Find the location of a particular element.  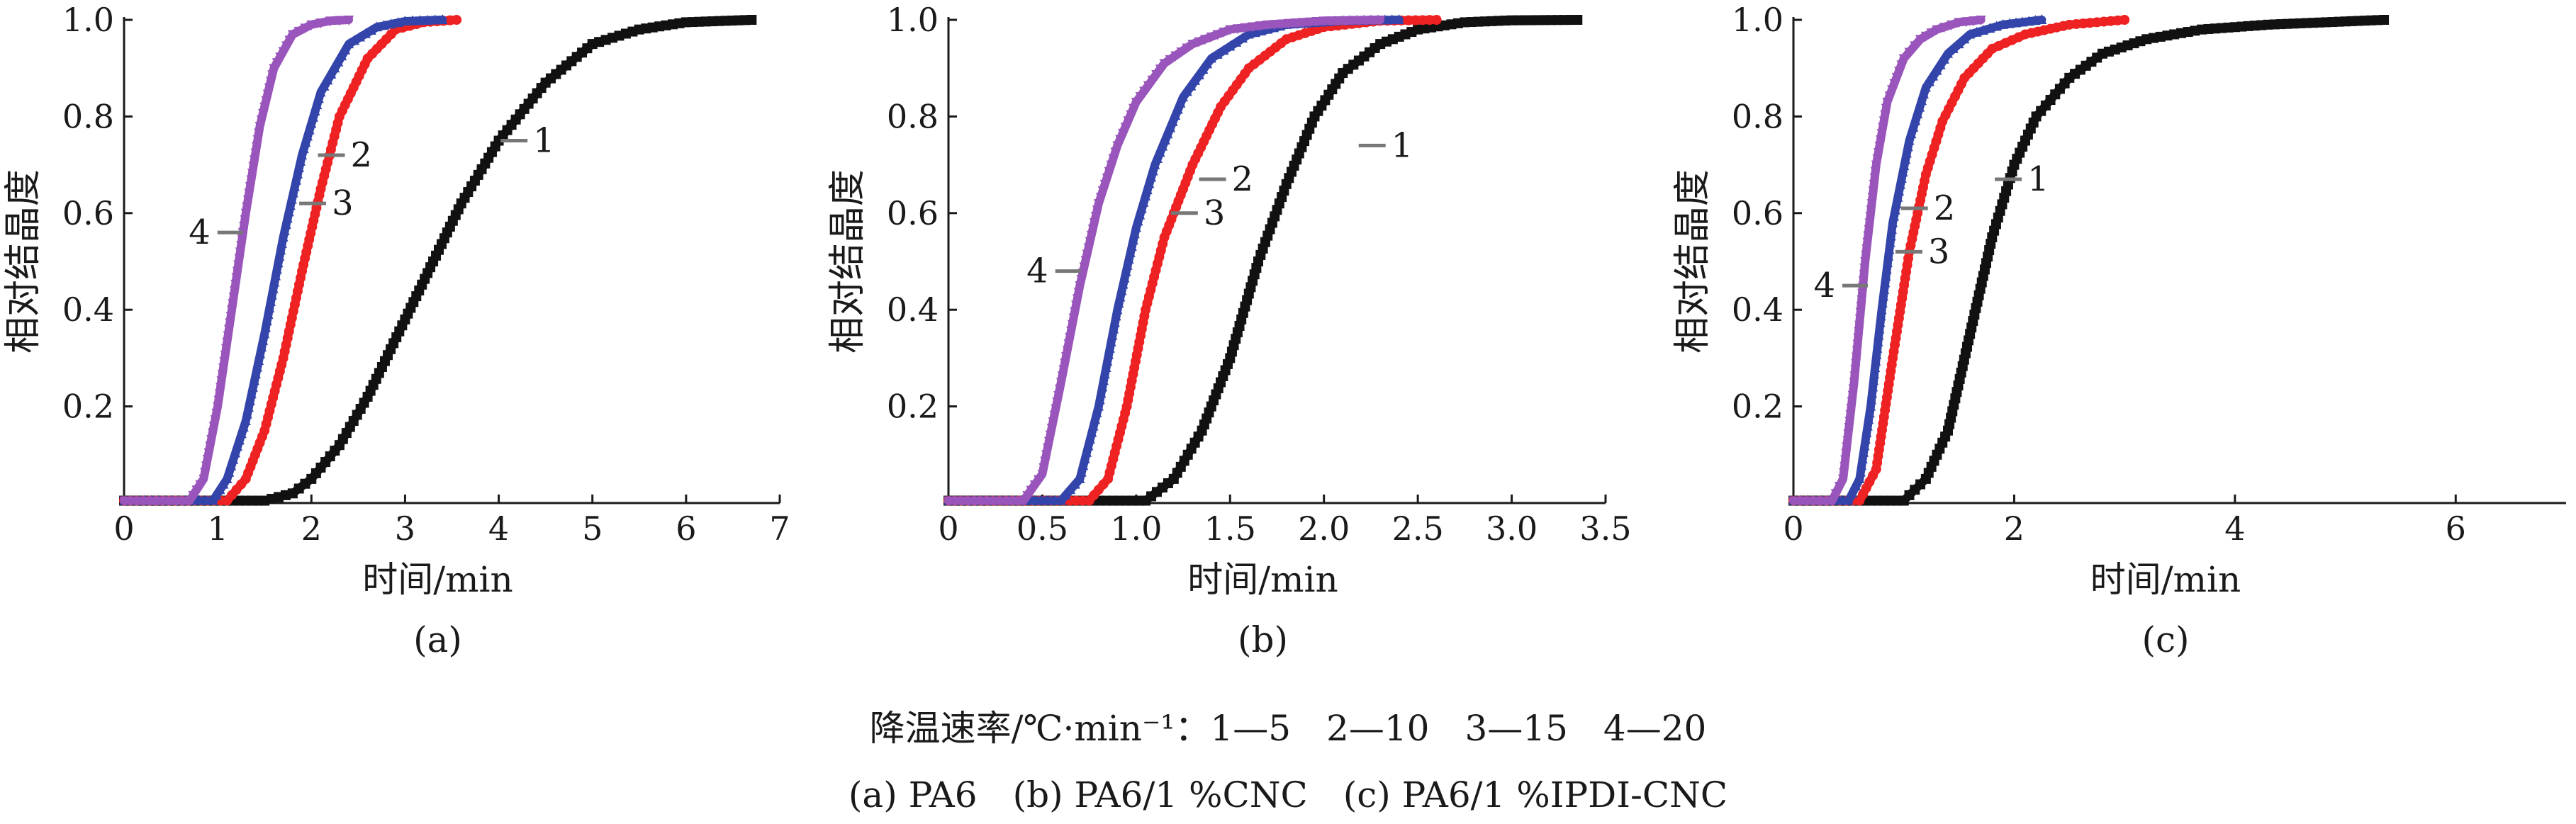

legend-caption-text: 降温速率/℃·min⁻¹：1—5 2—10 3—15 4—20 is located at coordinates (1288, 729).